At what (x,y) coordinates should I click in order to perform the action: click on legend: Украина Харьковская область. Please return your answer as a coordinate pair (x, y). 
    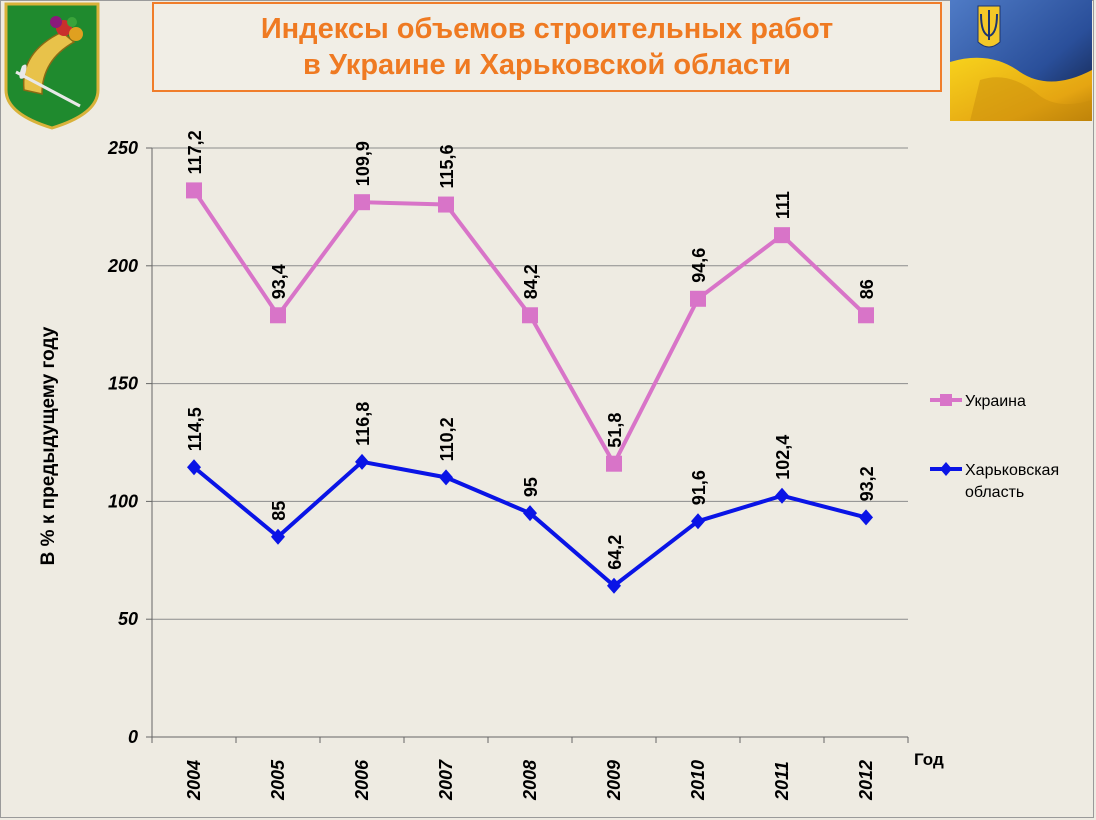
    Looking at the image, I should click on (994, 447).